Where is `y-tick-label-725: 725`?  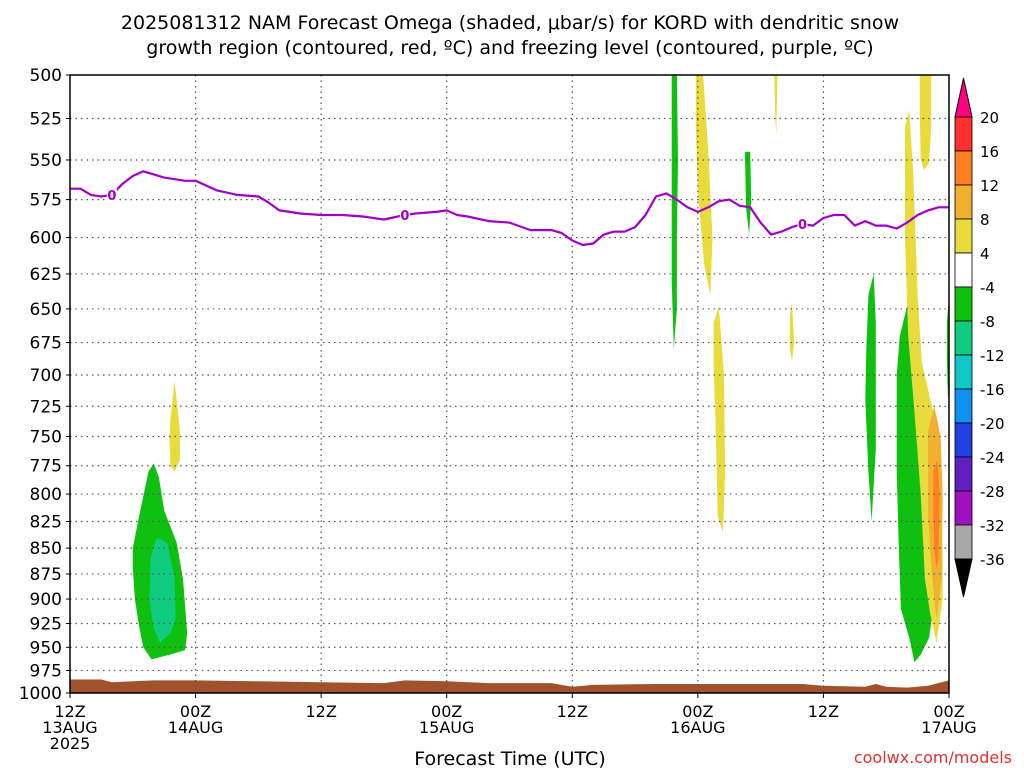 y-tick-label-725: 725 is located at coordinates (46, 407).